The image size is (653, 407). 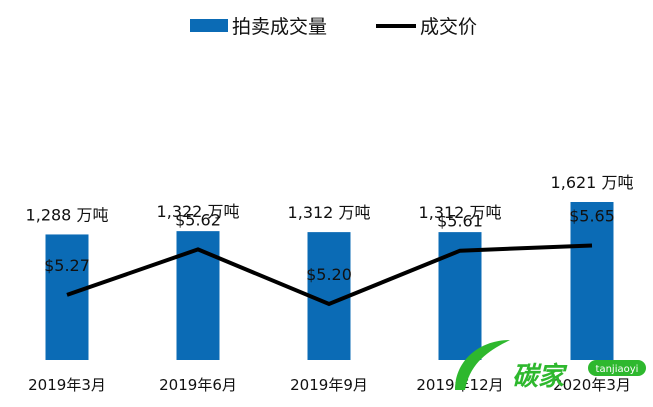 What do you see at coordinates (592, 182) in the screenshot?
I see `bar-value-label-5: 1,621 万吨` at bounding box center [592, 182].